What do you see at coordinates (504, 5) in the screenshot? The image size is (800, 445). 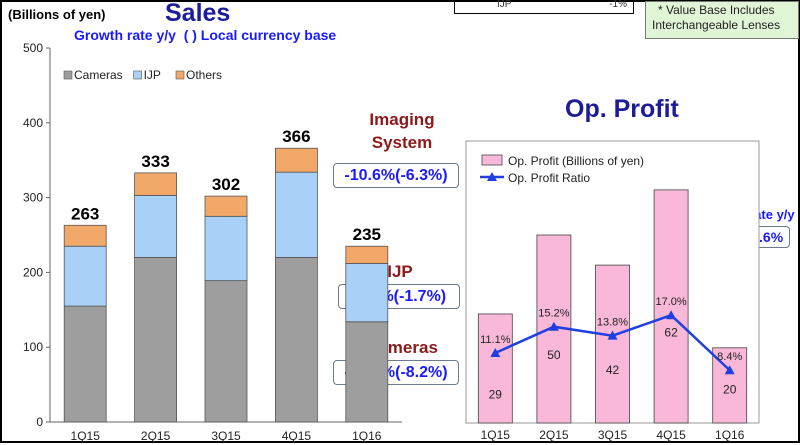 I see `top-table-cell-1: IJP` at bounding box center [504, 5].